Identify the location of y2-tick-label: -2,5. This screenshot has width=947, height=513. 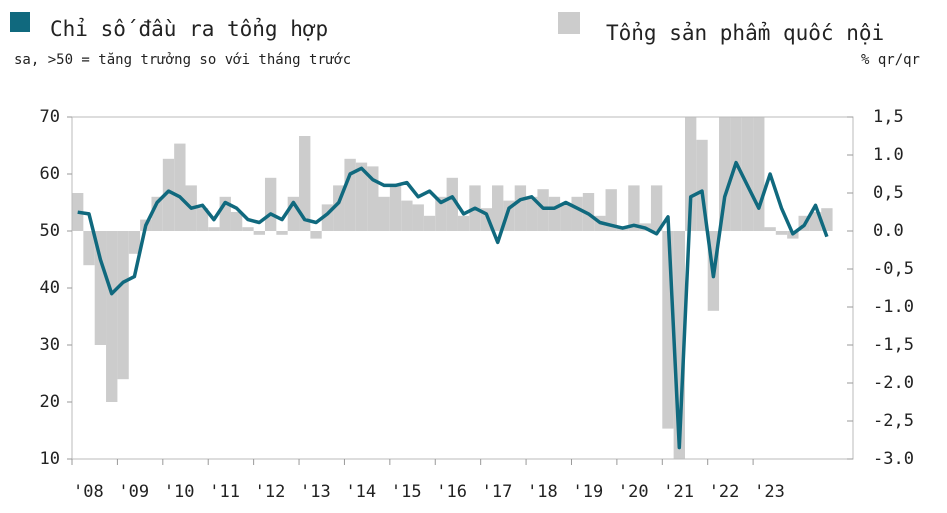
(893, 421).